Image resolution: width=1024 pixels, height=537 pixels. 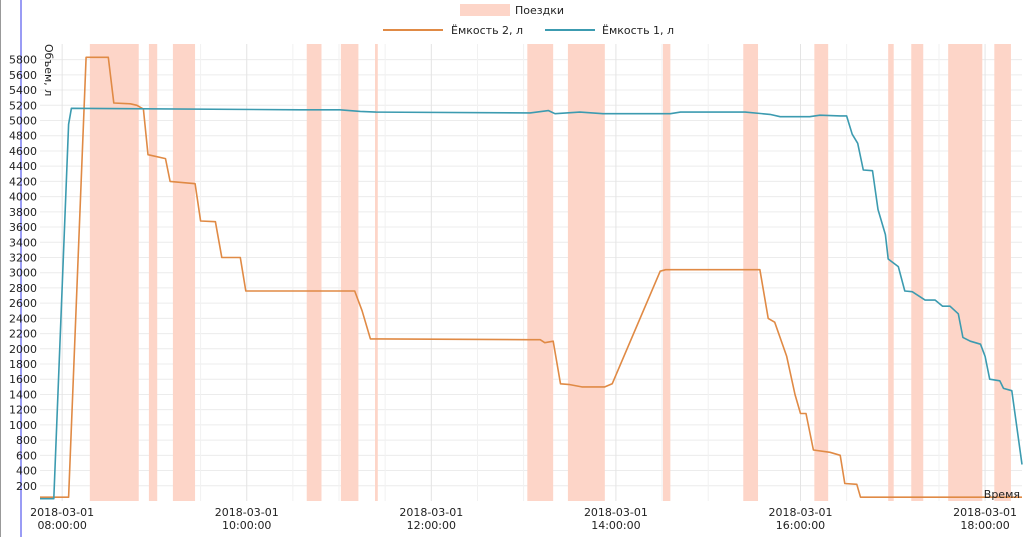 I want to click on legend-series-1-label: Ёмкость 2, л, so click(x=487, y=30).